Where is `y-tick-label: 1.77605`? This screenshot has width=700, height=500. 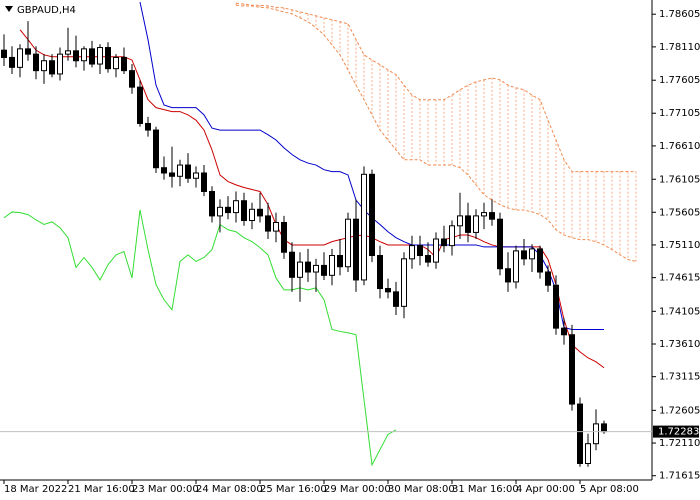
y-tick-label: 1.77605 is located at coordinates (679, 80).